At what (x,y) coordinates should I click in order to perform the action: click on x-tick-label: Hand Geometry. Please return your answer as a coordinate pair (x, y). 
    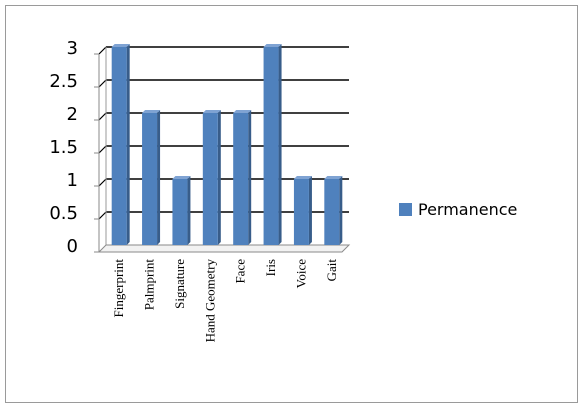
    Looking at the image, I should click on (209, 301).